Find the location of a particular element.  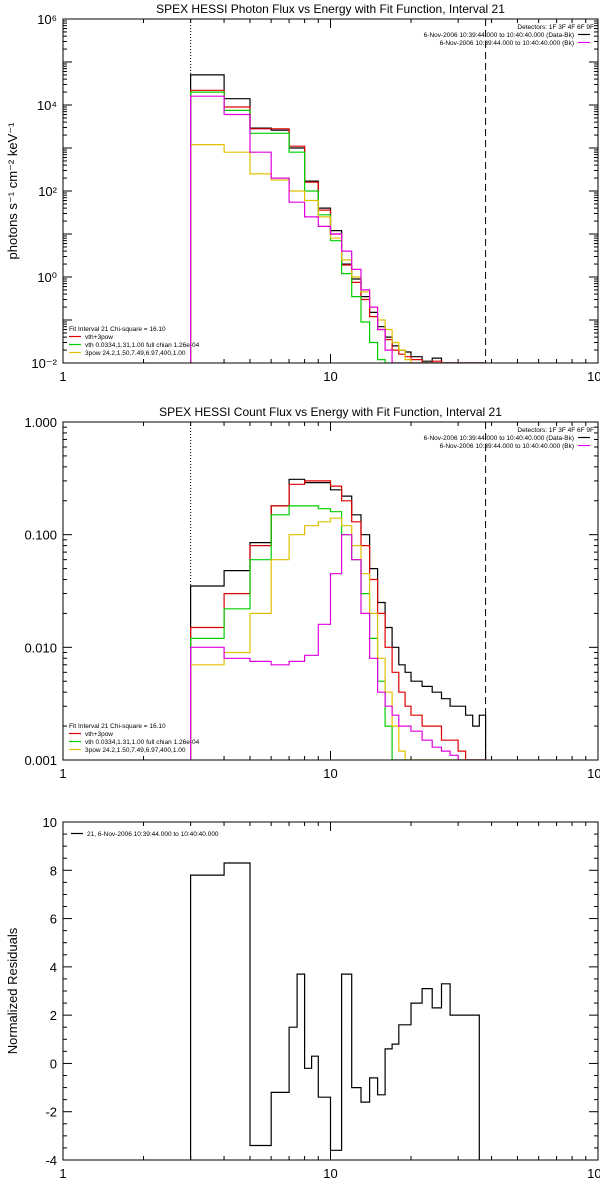

y-axis-label: photons s⁻¹ cm⁻² keV⁻¹ is located at coordinates (12, 191).